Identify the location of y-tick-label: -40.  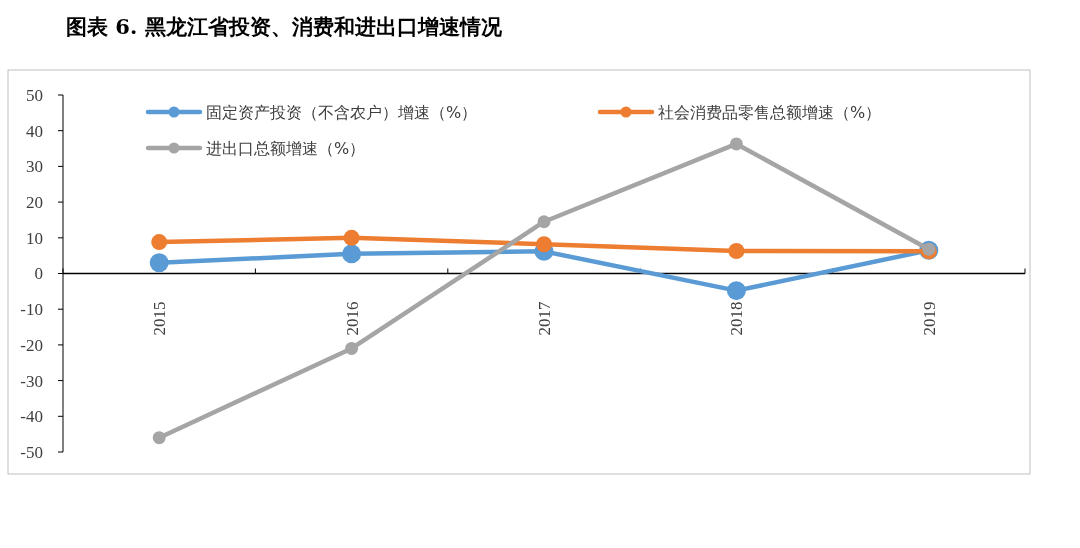
(31, 417).